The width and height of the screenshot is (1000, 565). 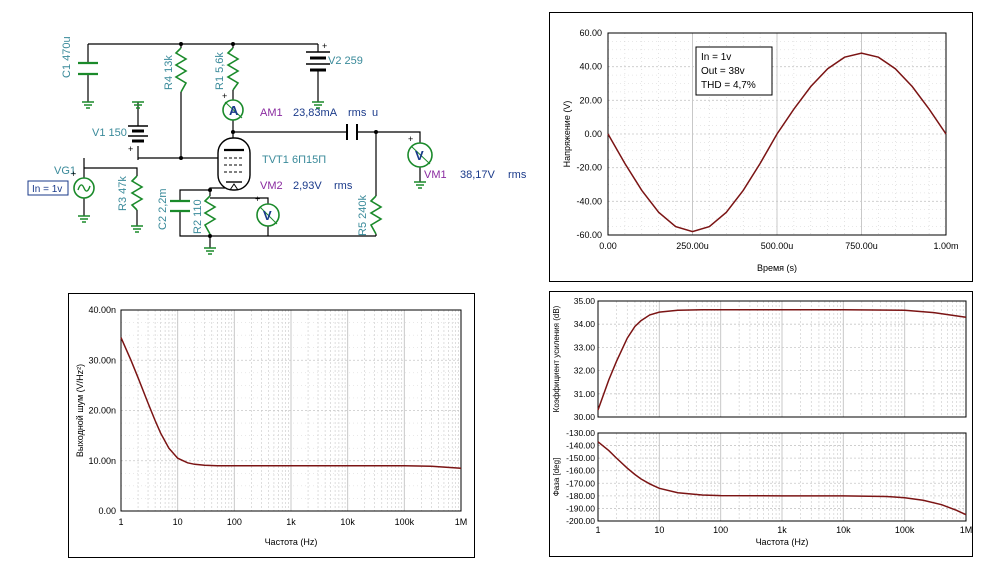 I want to click on label-c2: C2 2,2m, so click(x=163, y=209).